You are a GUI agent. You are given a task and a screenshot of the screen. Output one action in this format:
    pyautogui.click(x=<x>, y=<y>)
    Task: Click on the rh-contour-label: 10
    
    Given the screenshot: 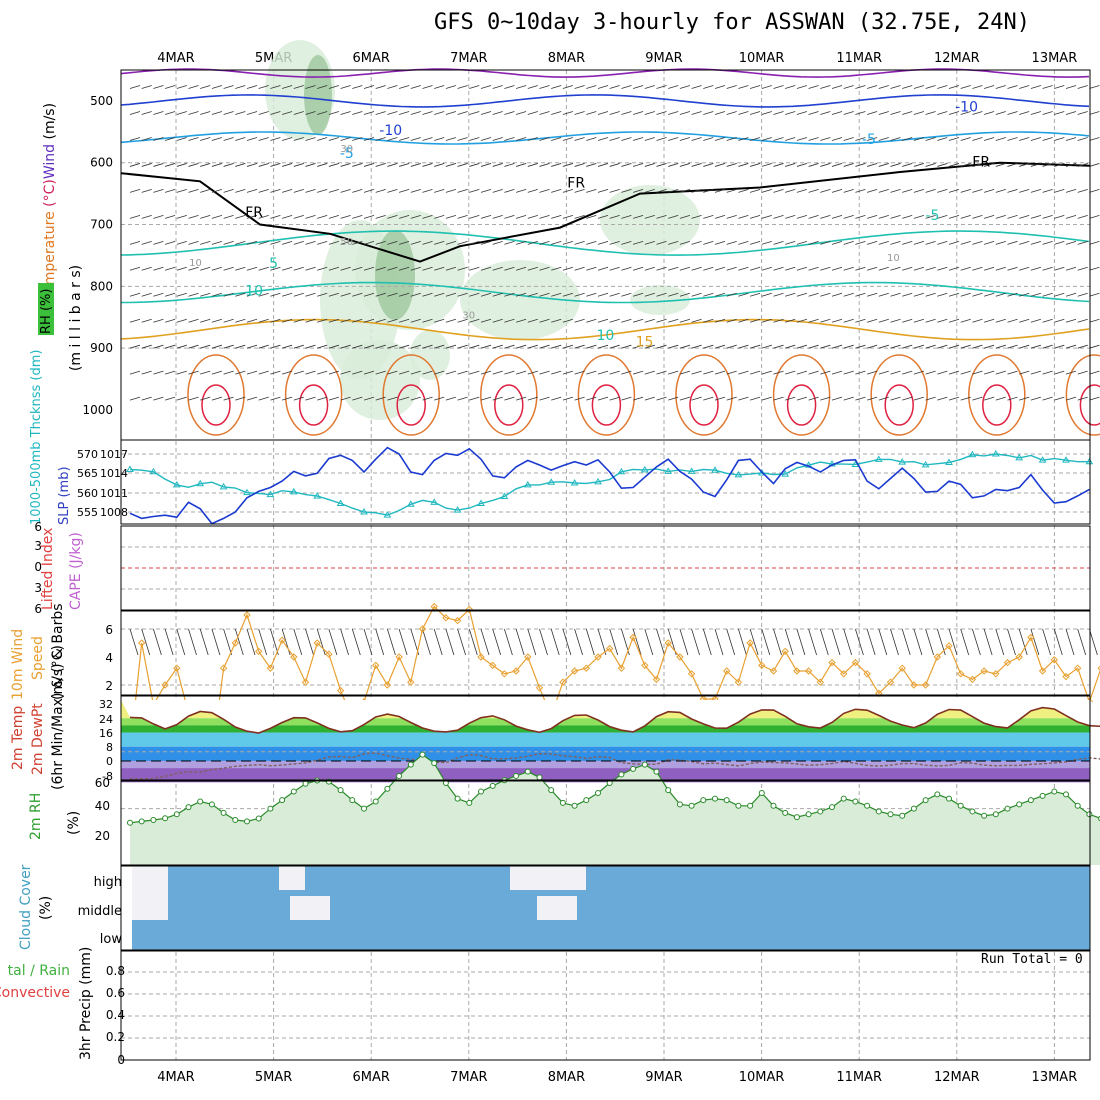 What is the action you would take?
    pyautogui.click(x=893, y=258)
    